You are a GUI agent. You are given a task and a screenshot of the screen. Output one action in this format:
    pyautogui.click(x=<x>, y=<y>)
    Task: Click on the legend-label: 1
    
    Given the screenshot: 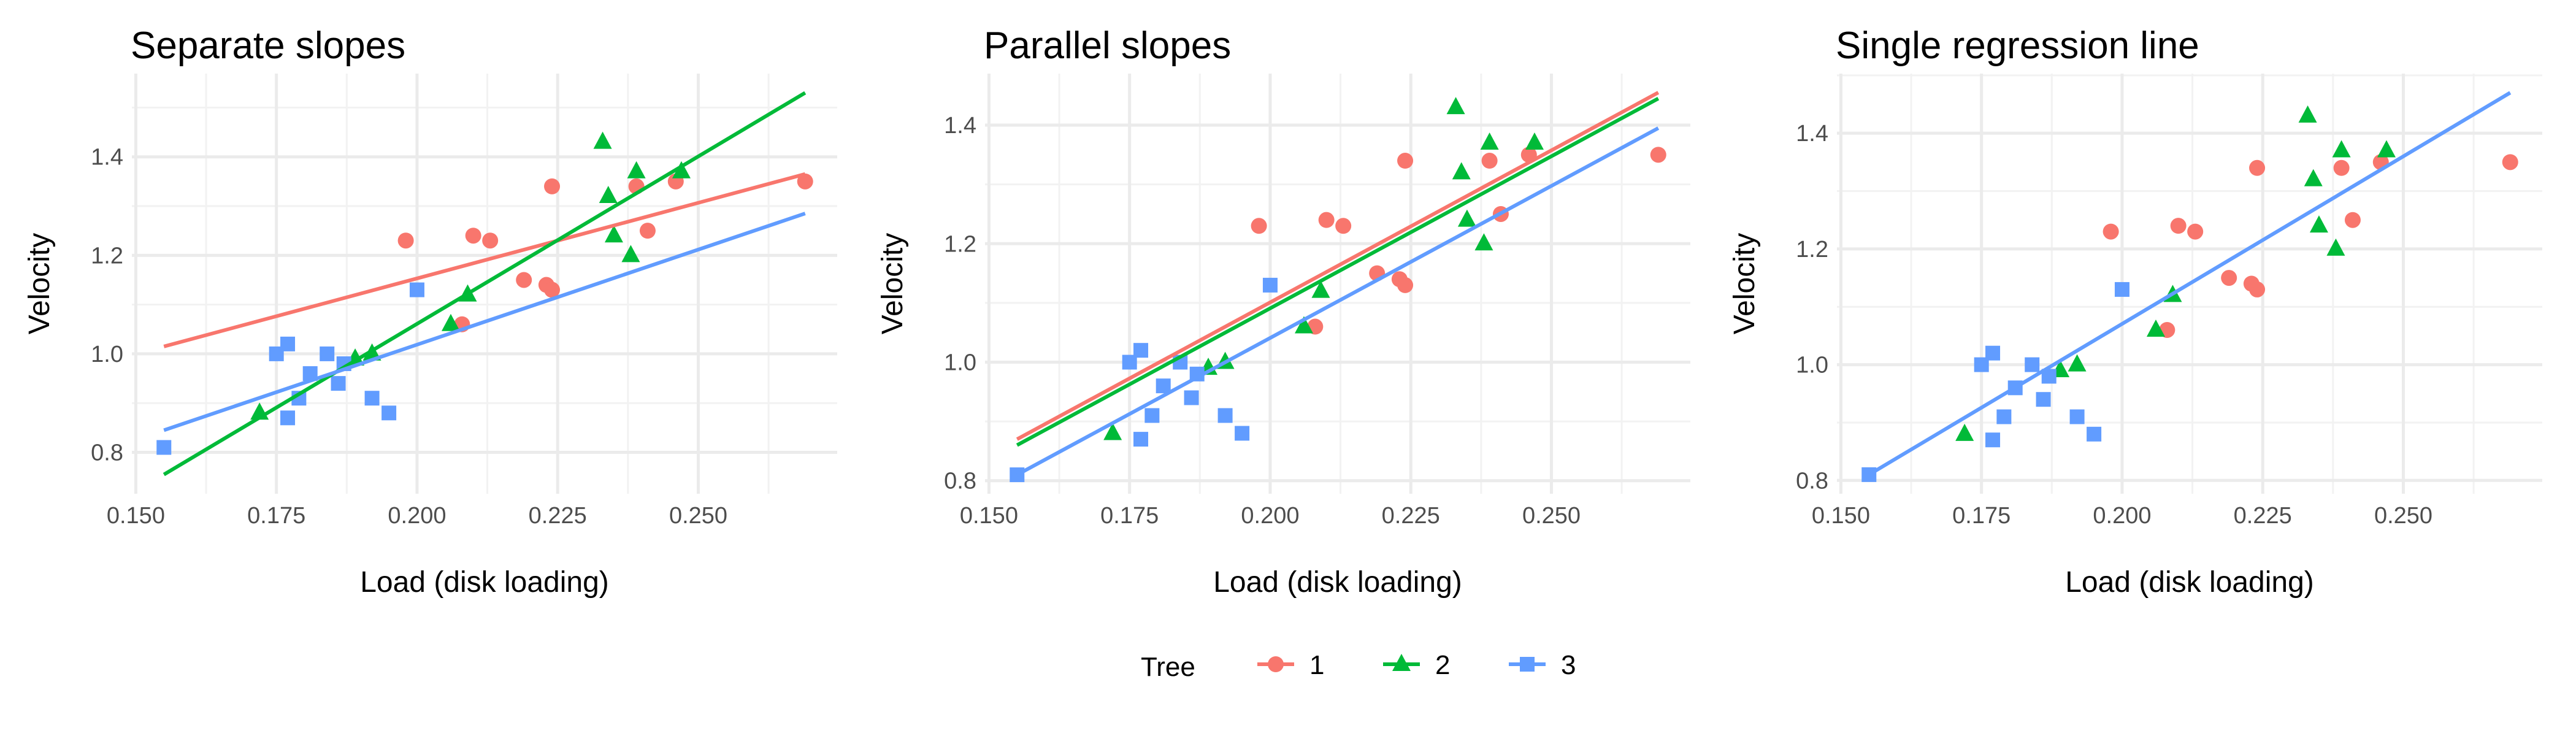 What is the action you would take?
    pyautogui.click(x=1316, y=665)
    